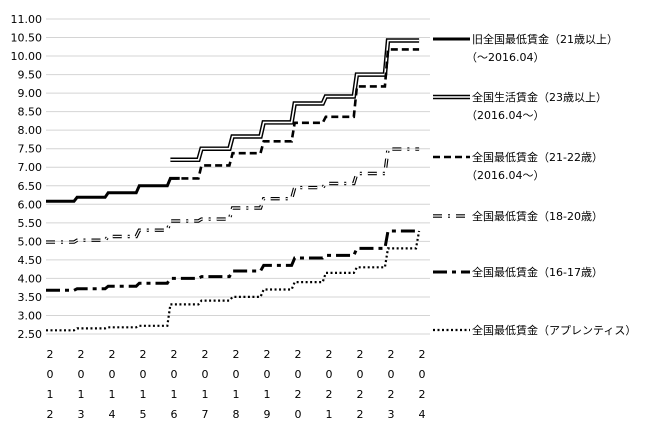 This screenshot has height=434, width=650. What do you see at coordinates (545, 39) in the screenshot?
I see `legend-label: 旧全国最低賃金（21歳以上）` at bounding box center [545, 39].